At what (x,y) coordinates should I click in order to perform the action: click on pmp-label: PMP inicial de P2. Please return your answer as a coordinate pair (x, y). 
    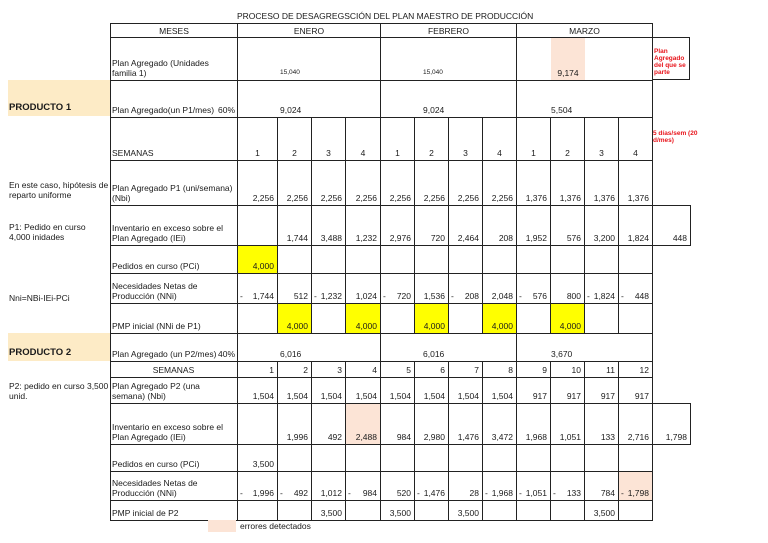
    Looking at the image, I should click on (174, 510).